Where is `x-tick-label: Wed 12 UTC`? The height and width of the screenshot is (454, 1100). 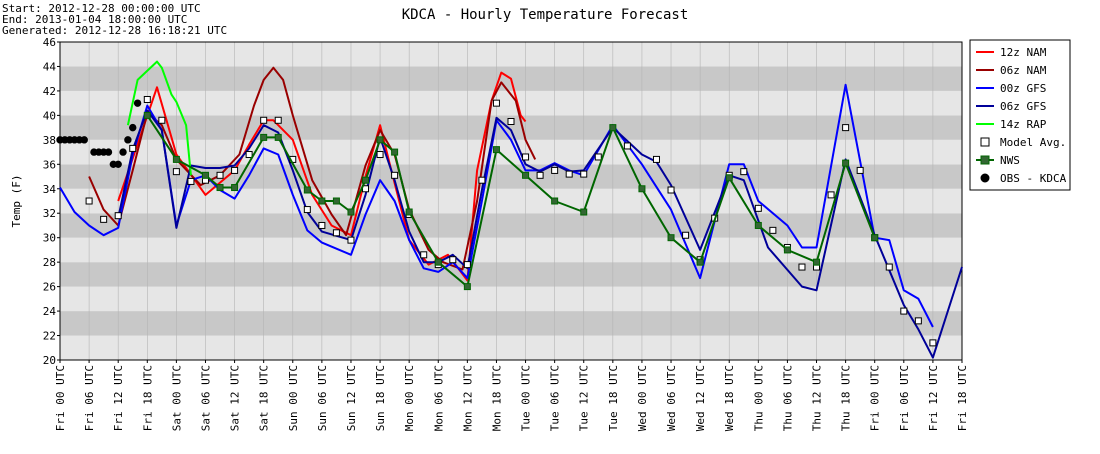
x-tick-label: Wed 12 UTC is located at coordinates (700, 398).